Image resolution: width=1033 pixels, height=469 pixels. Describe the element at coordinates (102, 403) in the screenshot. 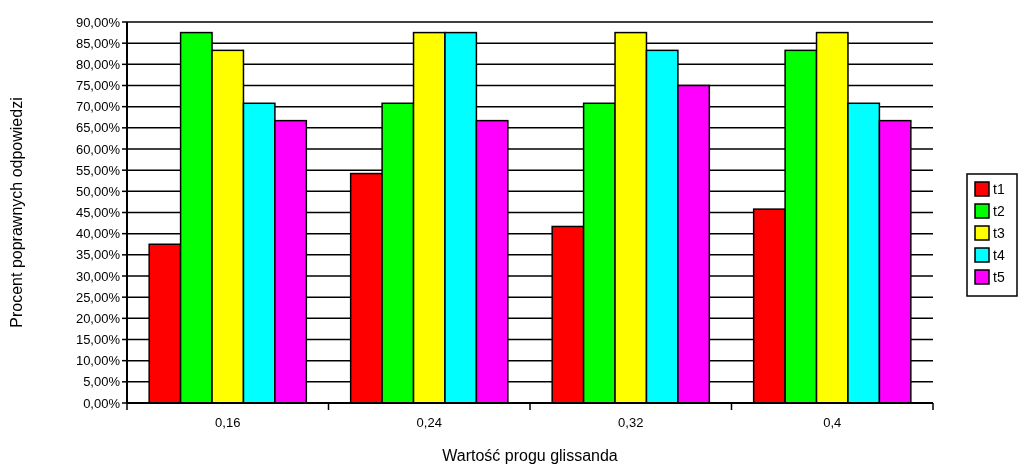

I see `y-tick-label: 0,00%` at that location.